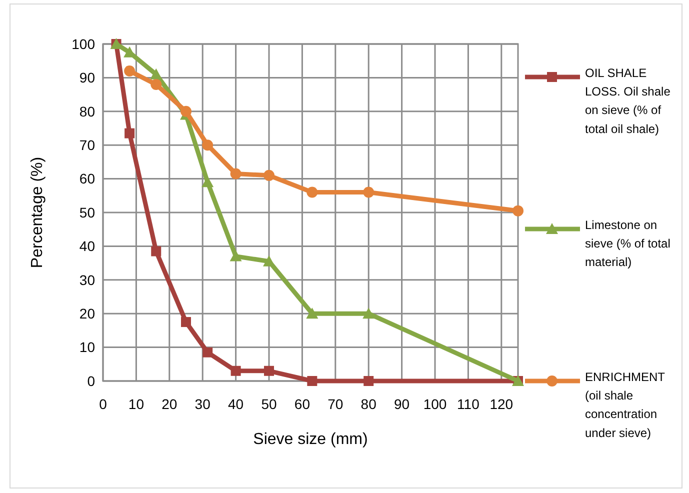  What do you see at coordinates (87, 78) in the screenshot?
I see `y-tick-label: 90` at bounding box center [87, 78].